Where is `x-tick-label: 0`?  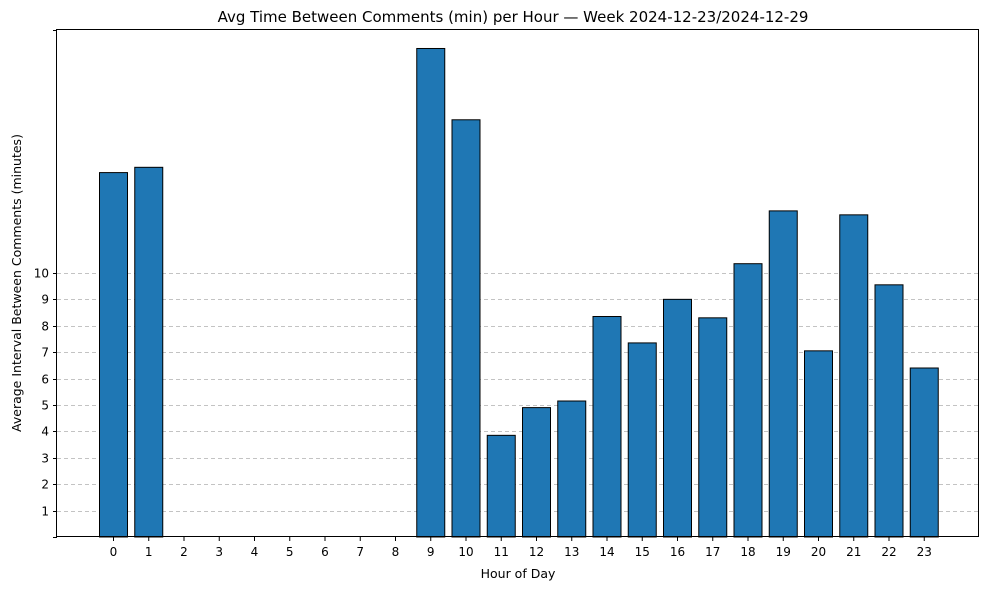 x-tick-label: 0 is located at coordinates (114, 552).